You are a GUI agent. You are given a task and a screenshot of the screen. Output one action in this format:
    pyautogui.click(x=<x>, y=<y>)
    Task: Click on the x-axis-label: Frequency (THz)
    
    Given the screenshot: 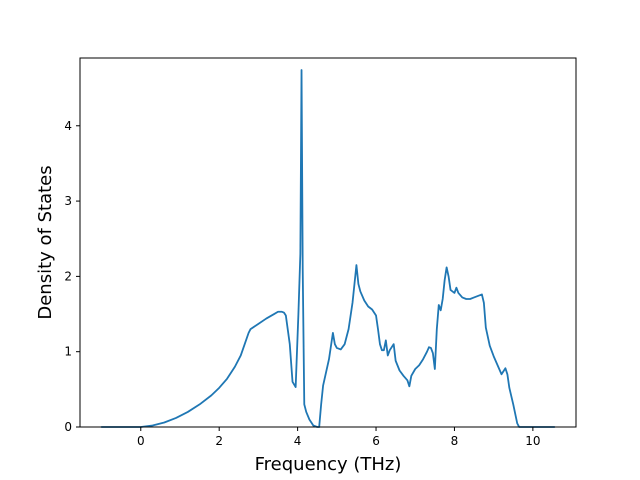 What is the action you would take?
    pyautogui.click(x=328, y=464)
    